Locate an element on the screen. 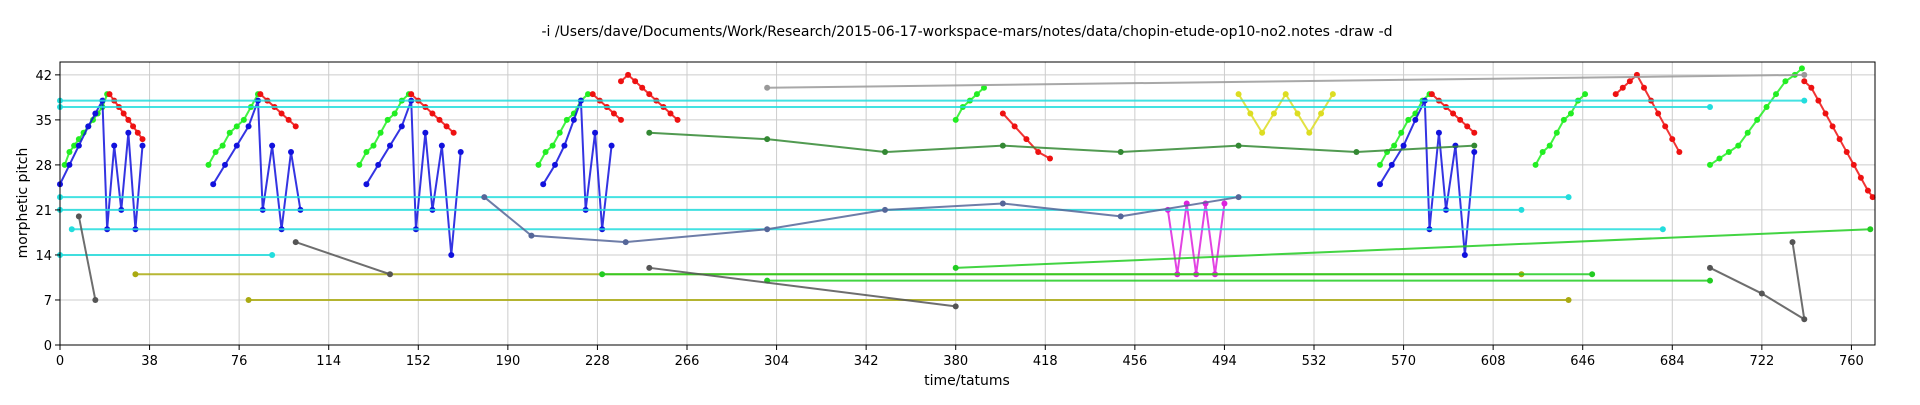  x-tick-label: 190 is located at coordinates (507, 361).